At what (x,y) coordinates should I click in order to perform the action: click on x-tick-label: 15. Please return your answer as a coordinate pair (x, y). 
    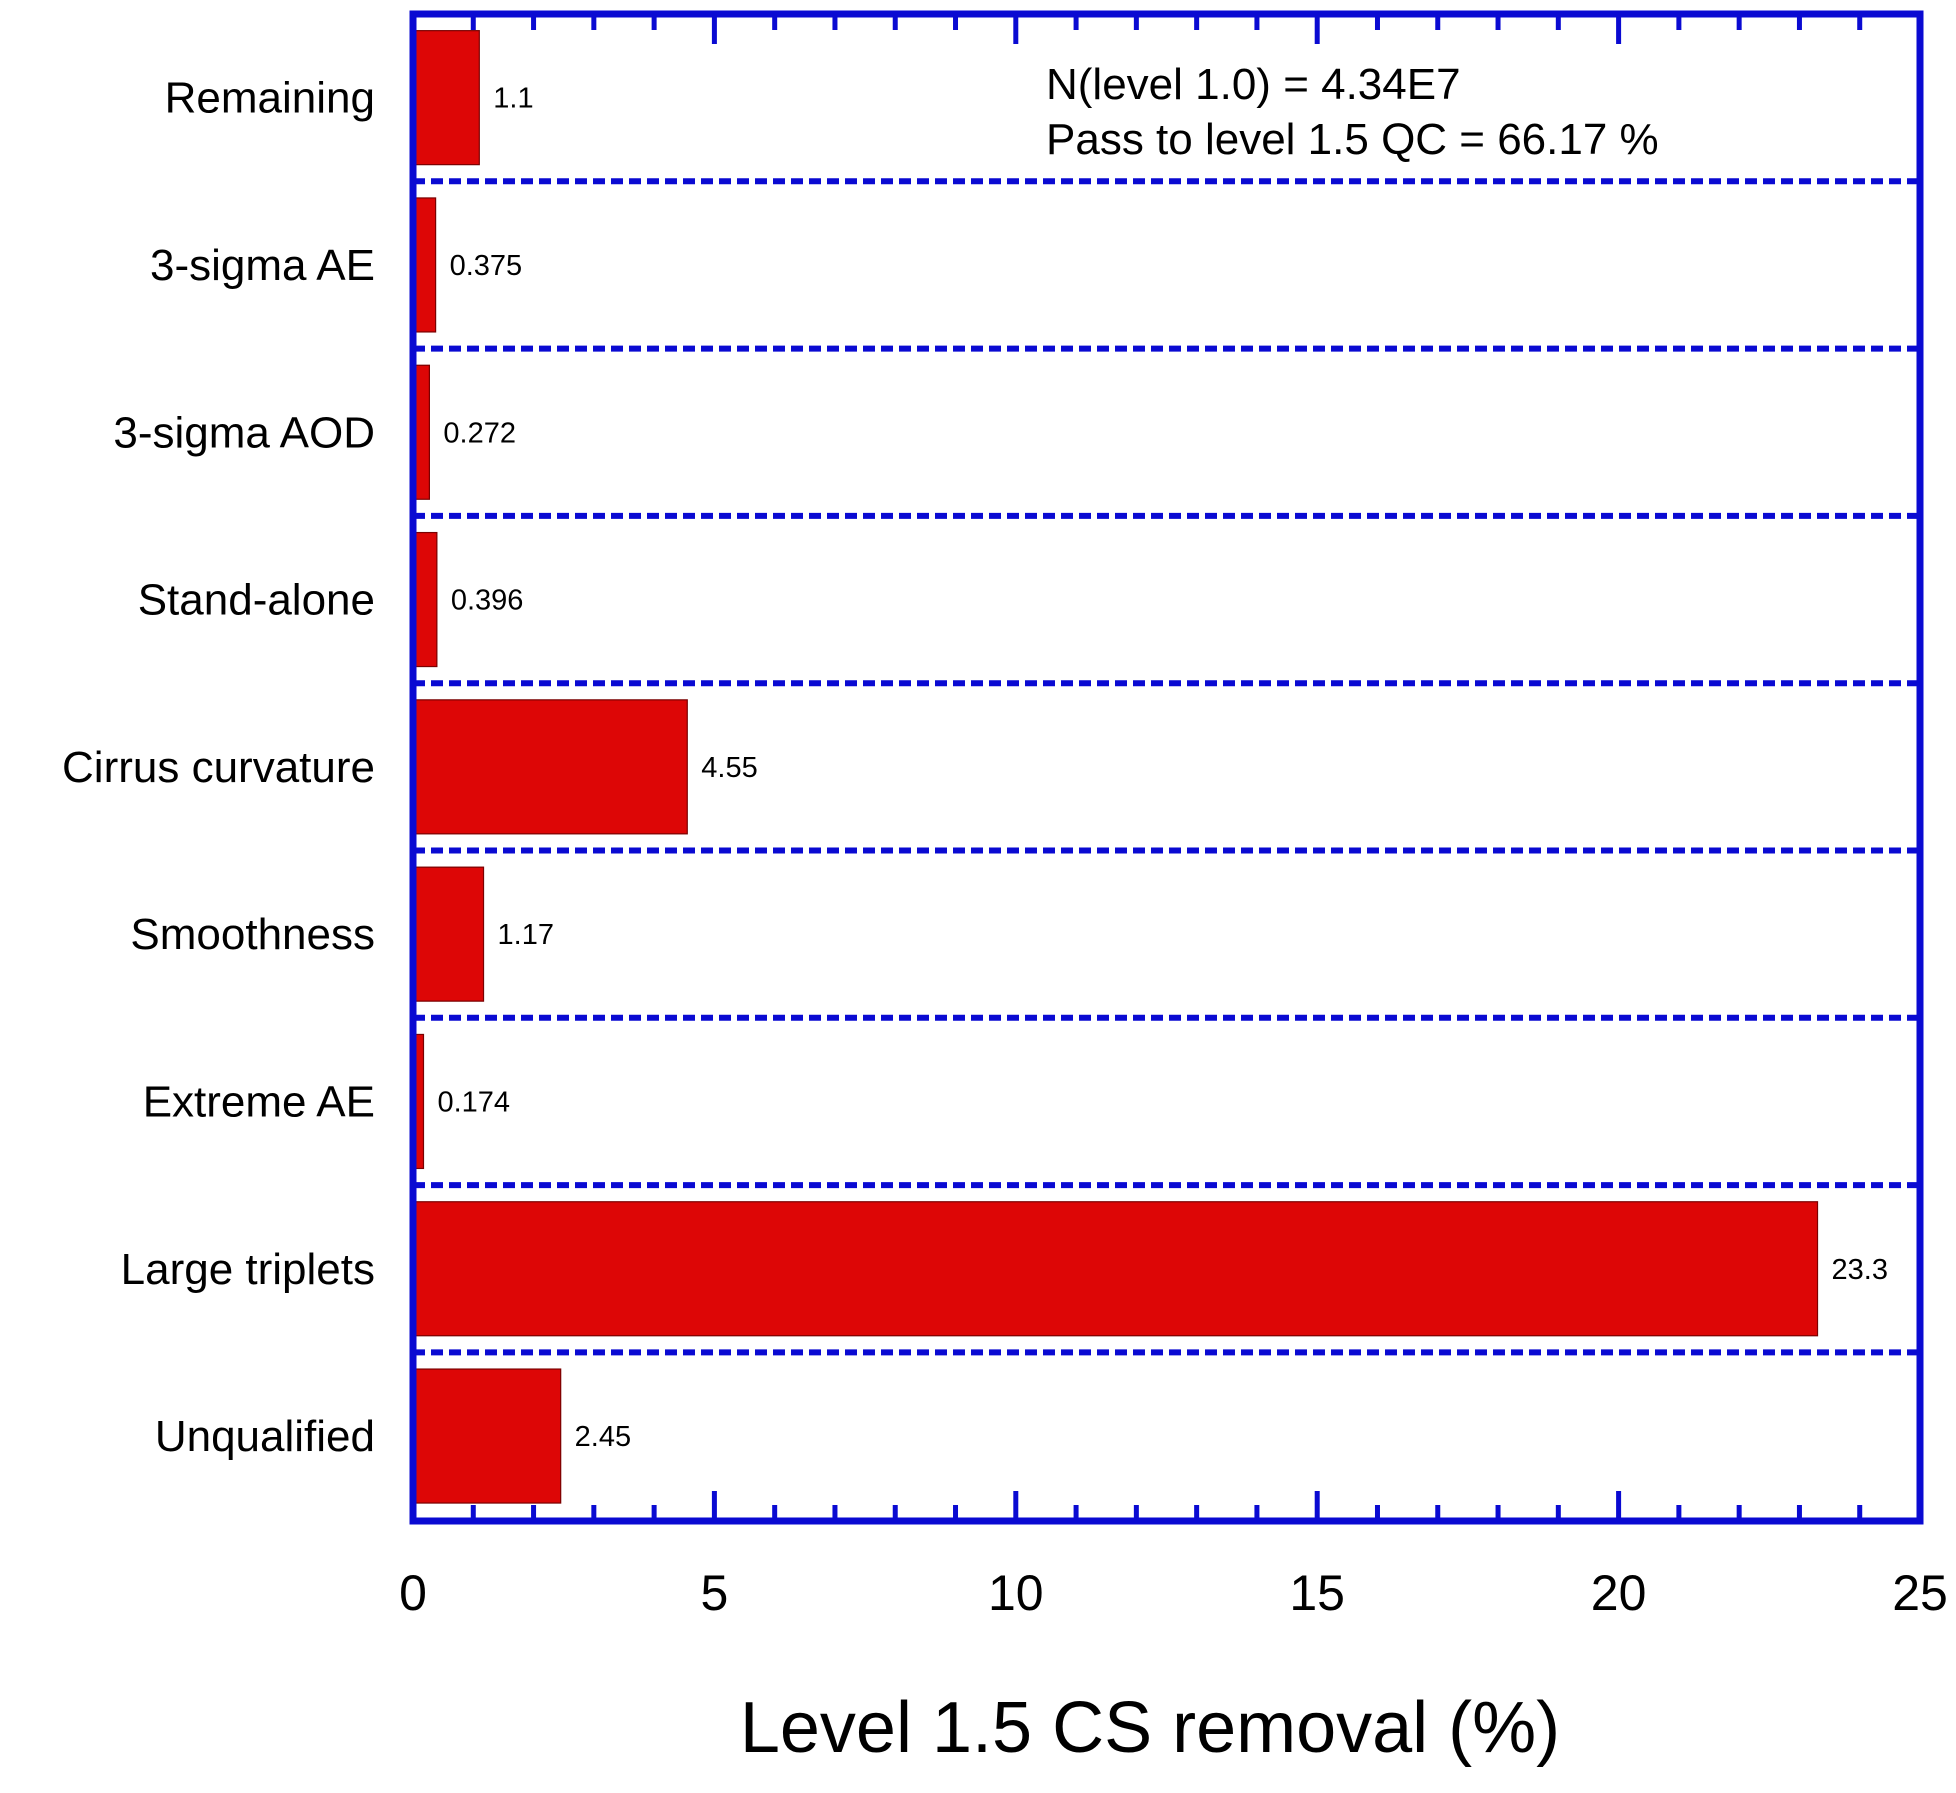
    Looking at the image, I should click on (1317, 1593).